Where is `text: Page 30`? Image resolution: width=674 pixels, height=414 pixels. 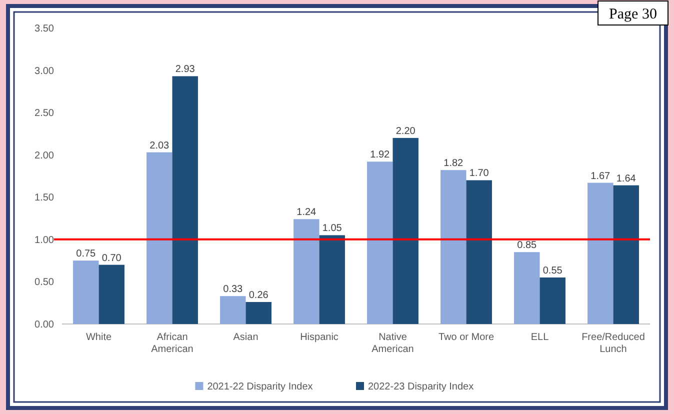
text: Page 30 is located at coordinates (633, 14).